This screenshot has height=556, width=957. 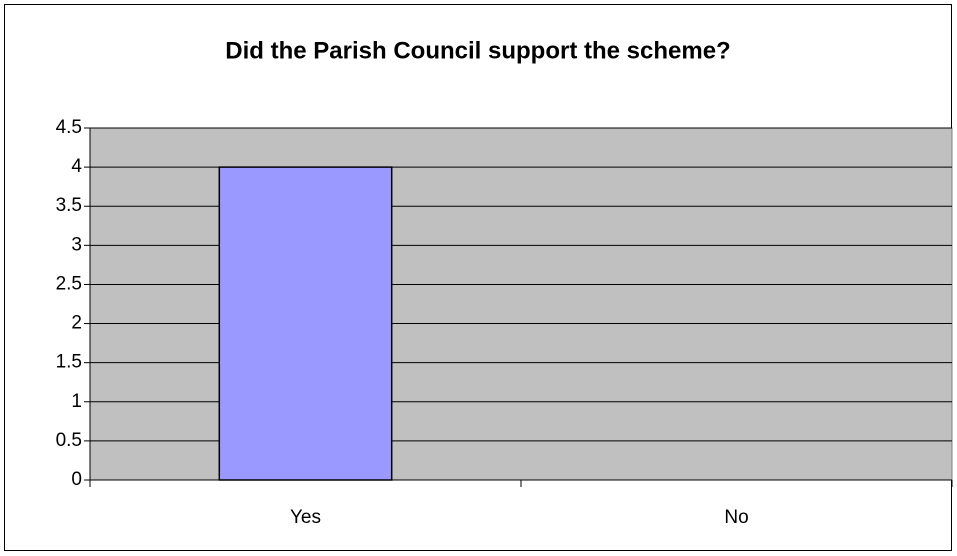 What do you see at coordinates (69, 127) in the screenshot?
I see `y-tick-label: 4.5` at bounding box center [69, 127].